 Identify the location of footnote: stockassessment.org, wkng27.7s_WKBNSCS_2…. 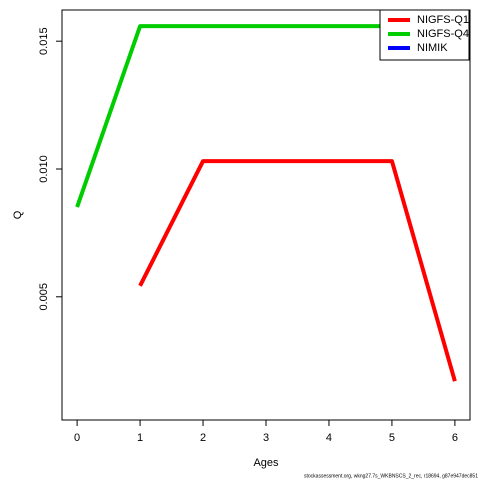
(391, 476).